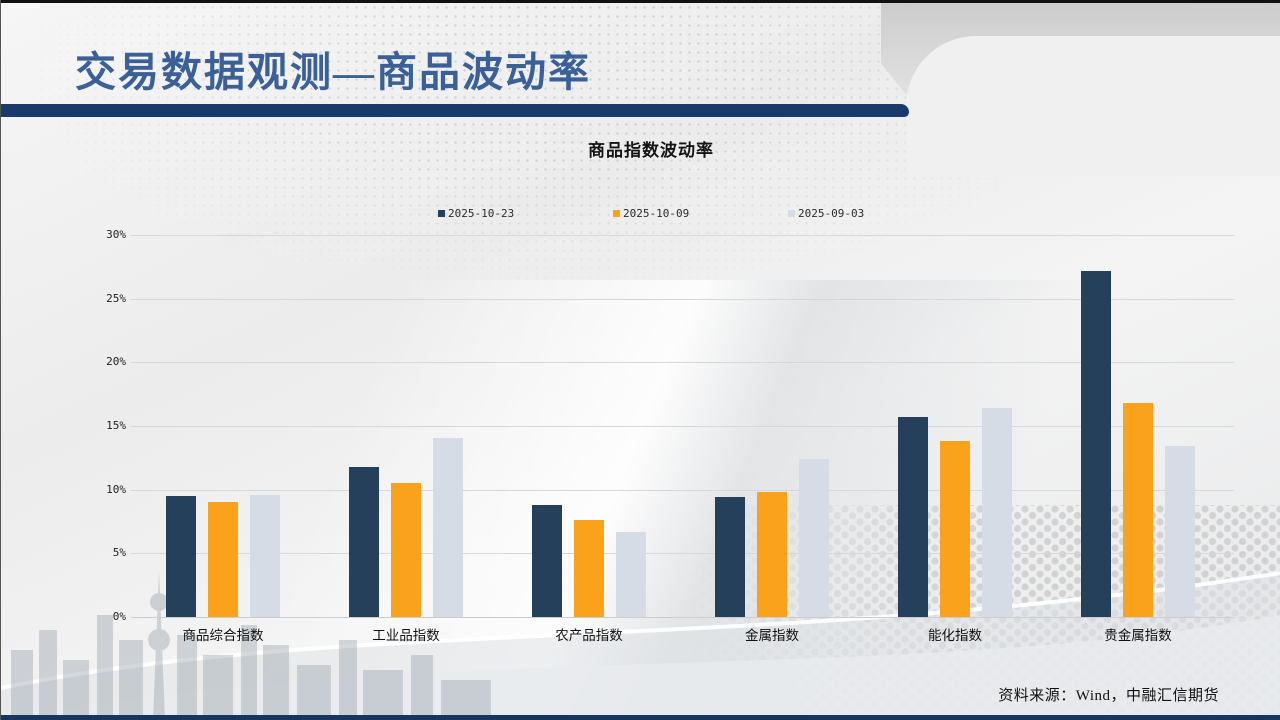 This screenshot has height=720, width=1280. I want to click on chart-title: 商品指数波动率, so click(651, 150).